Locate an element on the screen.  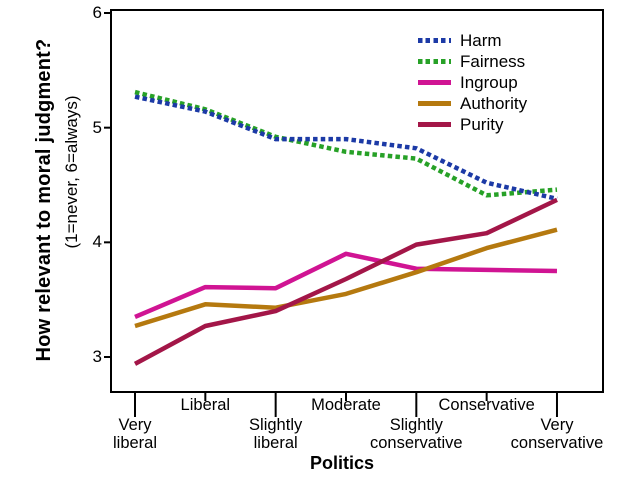
legend-item-harm: Harm is located at coordinates (472, 40).